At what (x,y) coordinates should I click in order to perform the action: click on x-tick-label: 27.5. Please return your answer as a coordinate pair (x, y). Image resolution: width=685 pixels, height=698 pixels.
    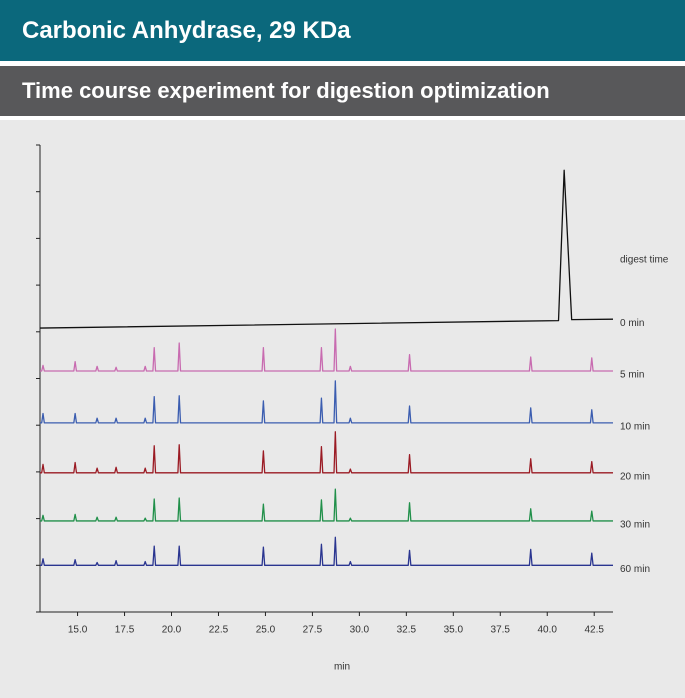
    Looking at the image, I should click on (313, 630).